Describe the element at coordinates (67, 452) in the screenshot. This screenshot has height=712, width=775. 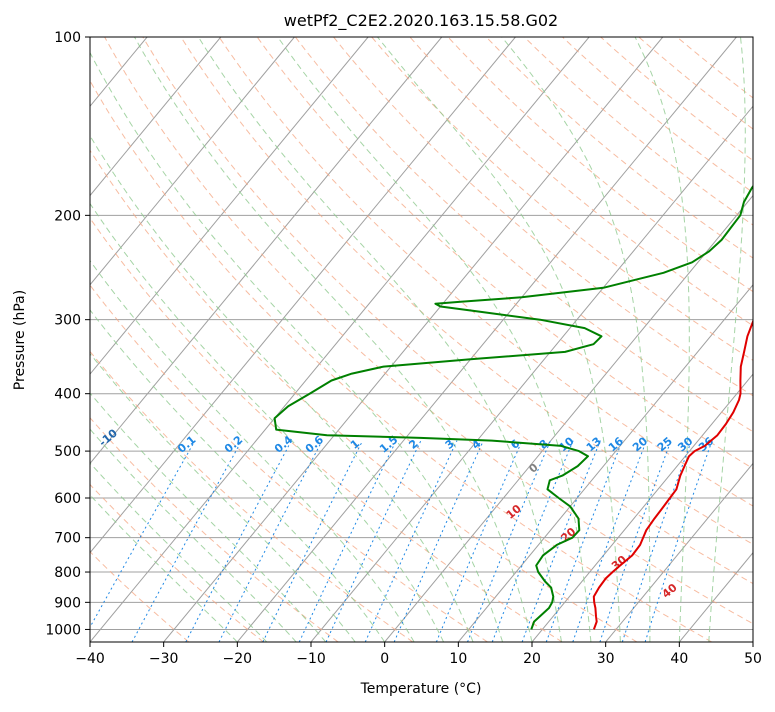
I see `y-tick-label: 500` at that location.